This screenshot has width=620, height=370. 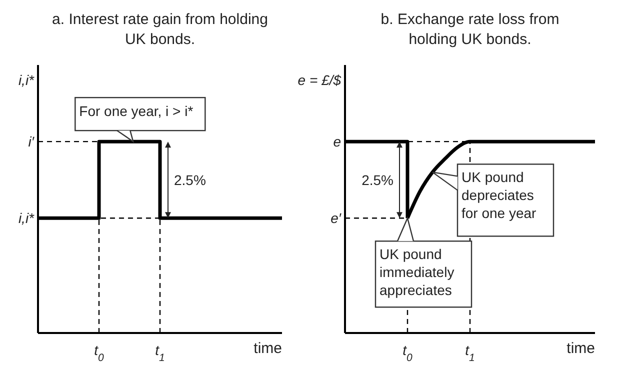 What do you see at coordinates (336, 218) in the screenshot?
I see `text: e′` at bounding box center [336, 218].